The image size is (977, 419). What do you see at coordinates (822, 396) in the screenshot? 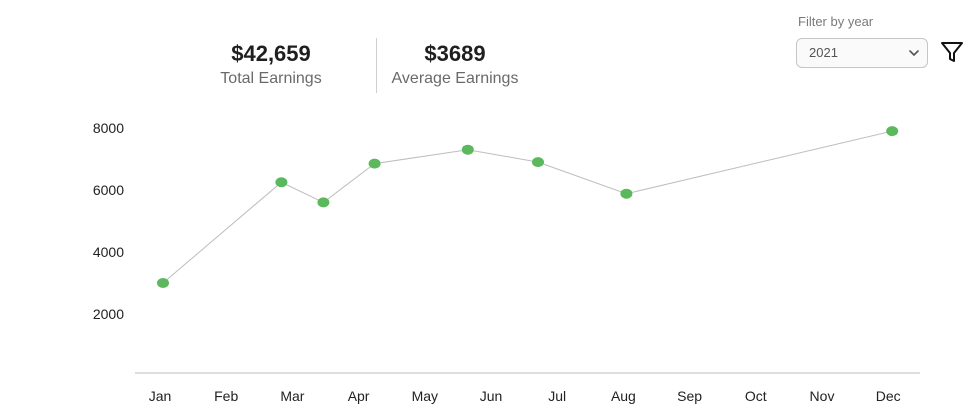
I see `x-tick-label: Nov` at bounding box center [822, 396].